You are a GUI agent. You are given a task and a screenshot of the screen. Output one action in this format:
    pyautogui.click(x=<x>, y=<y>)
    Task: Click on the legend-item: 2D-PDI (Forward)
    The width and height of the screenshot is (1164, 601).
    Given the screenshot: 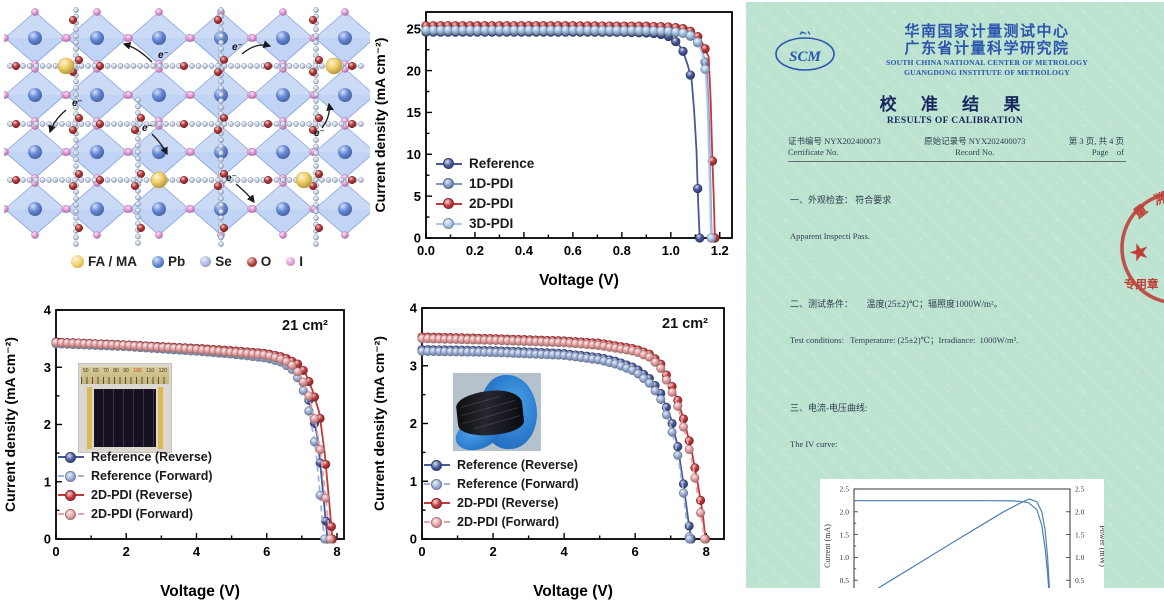 What is the action you would take?
    pyautogui.click(x=501, y=522)
    